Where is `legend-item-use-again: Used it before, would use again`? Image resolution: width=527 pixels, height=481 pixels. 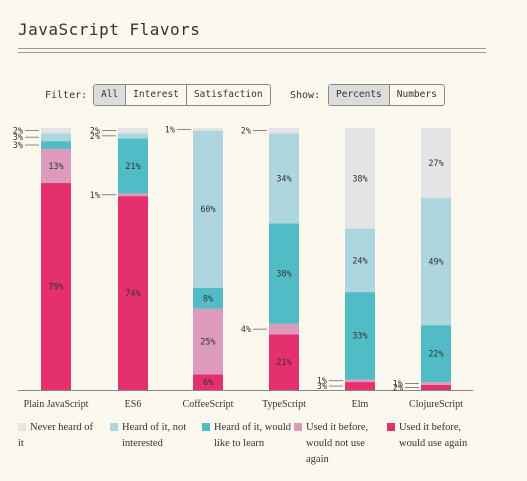 legend-item-use-again: Used it before, would use again is located at coordinates (434, 436).